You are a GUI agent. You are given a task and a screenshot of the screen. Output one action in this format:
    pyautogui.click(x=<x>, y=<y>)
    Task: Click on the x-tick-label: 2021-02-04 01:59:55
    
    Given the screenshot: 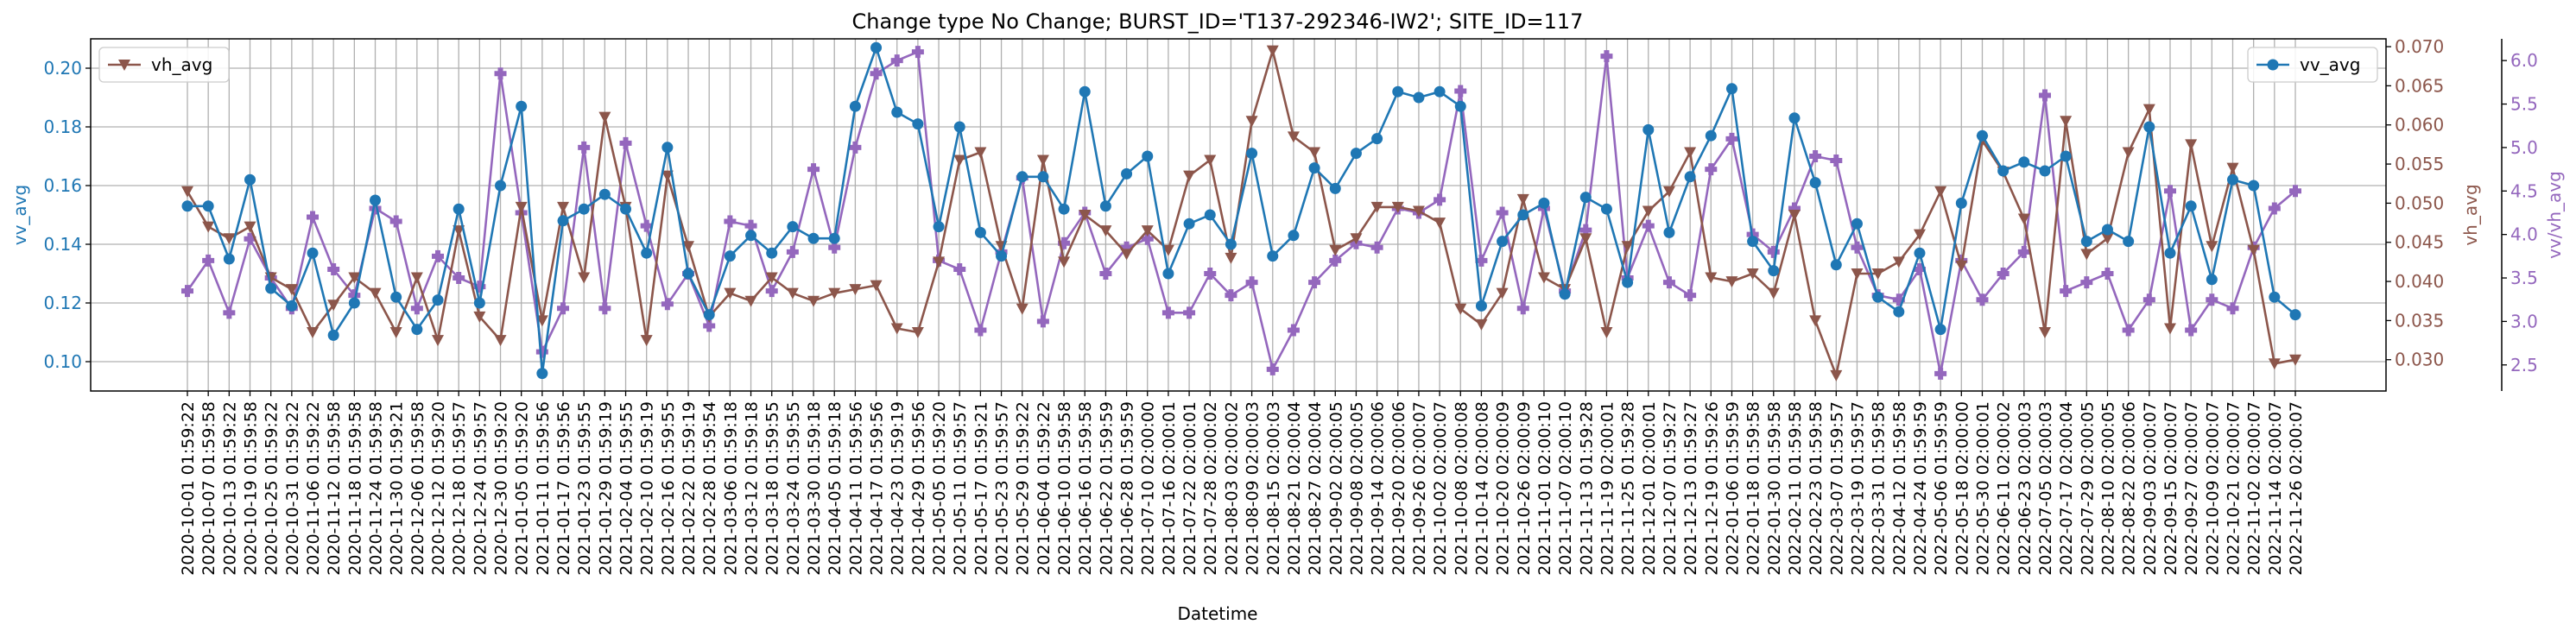 What is the action you would take?
    pyautogui.click(x=626, y=488)
    